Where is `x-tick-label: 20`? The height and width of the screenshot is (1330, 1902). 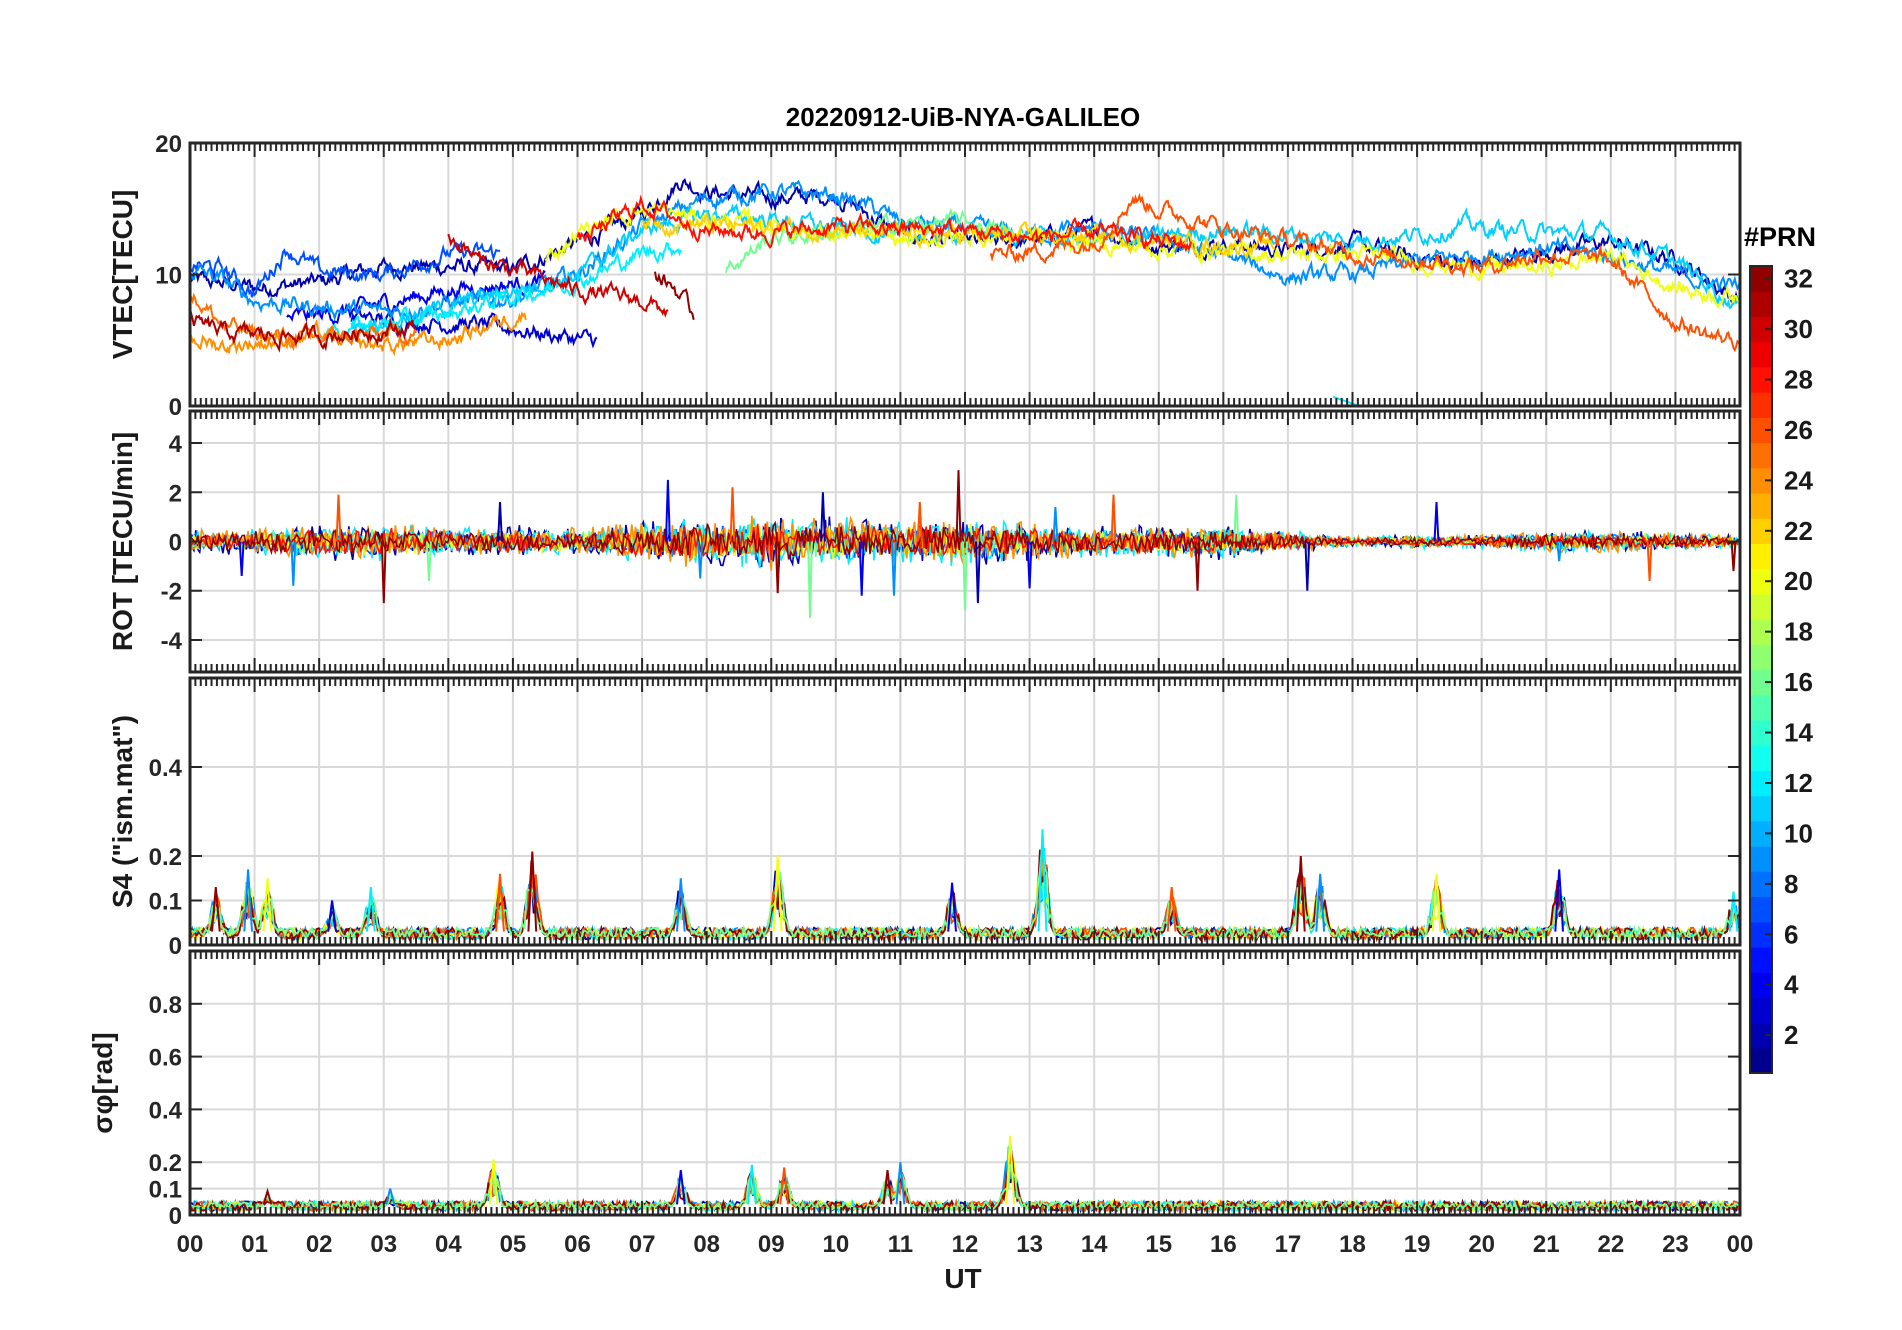
x-tick-label: 20 is located at coordinates (1481, 1244).